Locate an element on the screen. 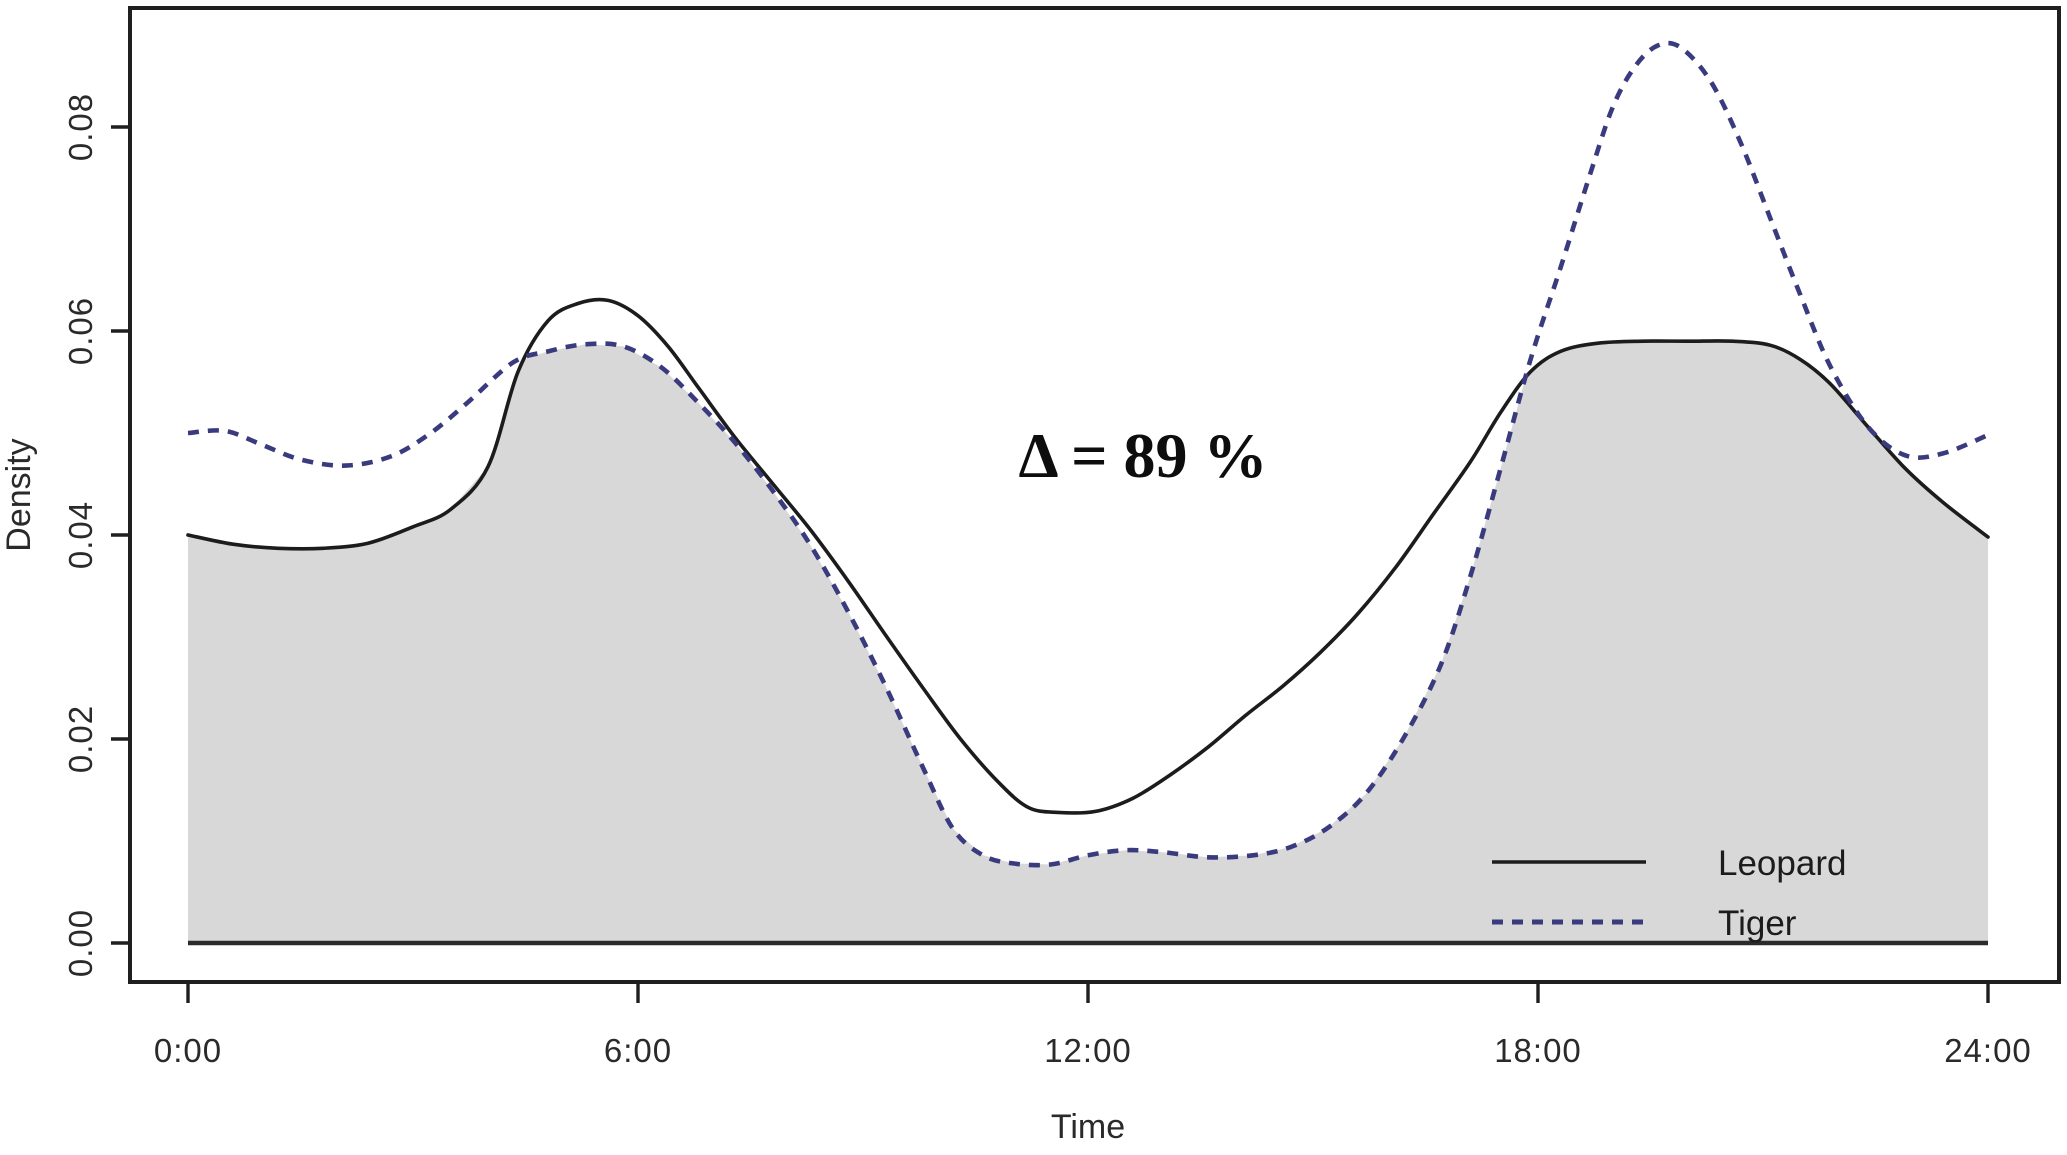 The width and height of the screenshot is (2067, 1155). x-tick-label: 0:00 is located at coordinates (188, 1050).